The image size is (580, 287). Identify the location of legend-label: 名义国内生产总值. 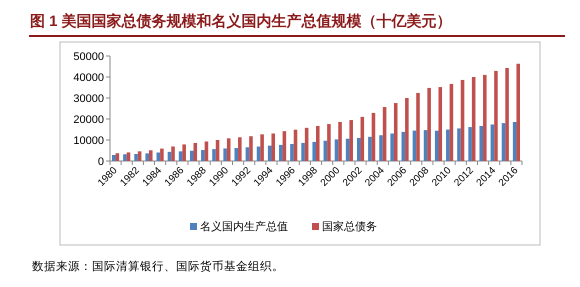
(244, 226).